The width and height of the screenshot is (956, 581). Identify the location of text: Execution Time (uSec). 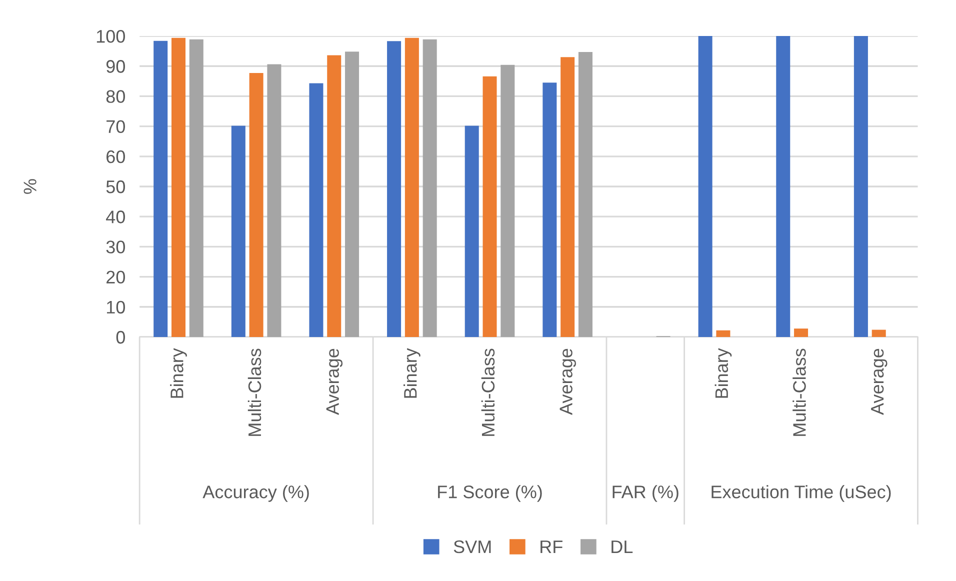
(801, 493).